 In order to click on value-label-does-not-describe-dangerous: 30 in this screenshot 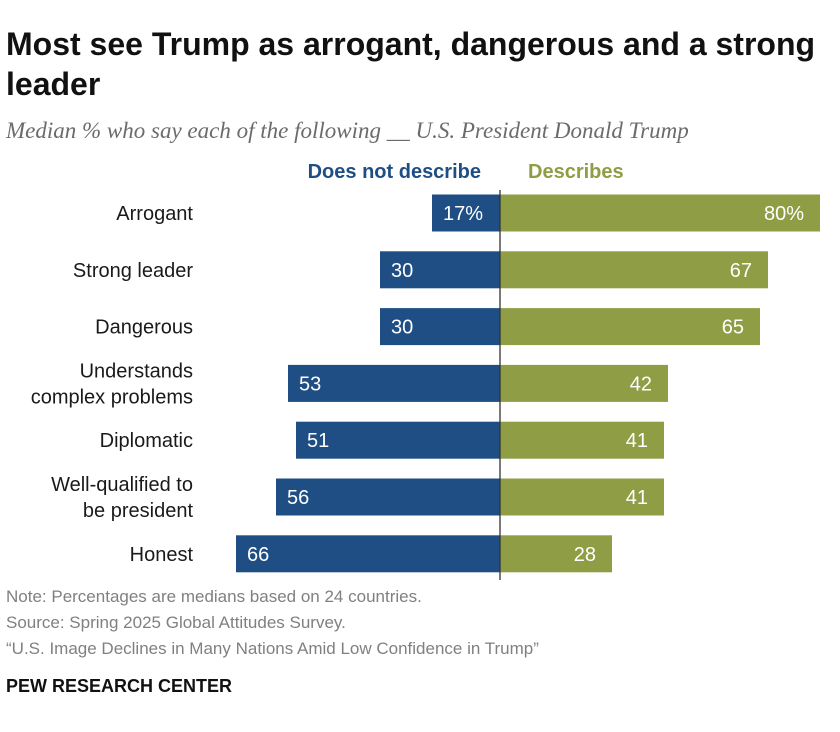, I will do `click(402, 328)`.